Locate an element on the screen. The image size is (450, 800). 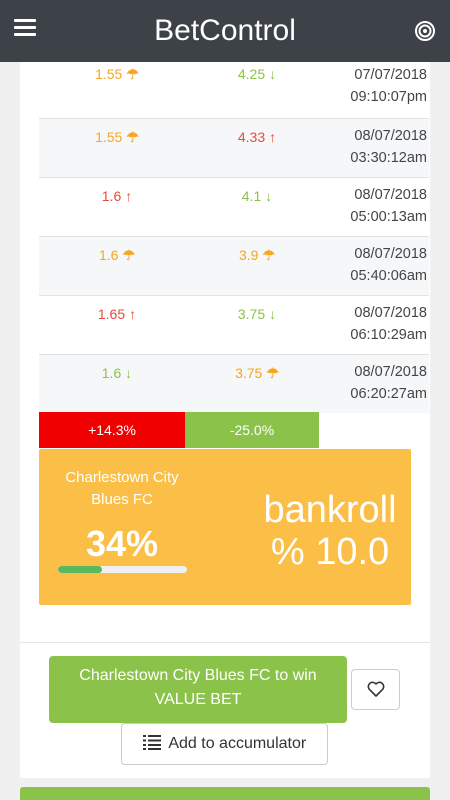
negative-change-badge: -25.0% is located at coordinates (252, 430).